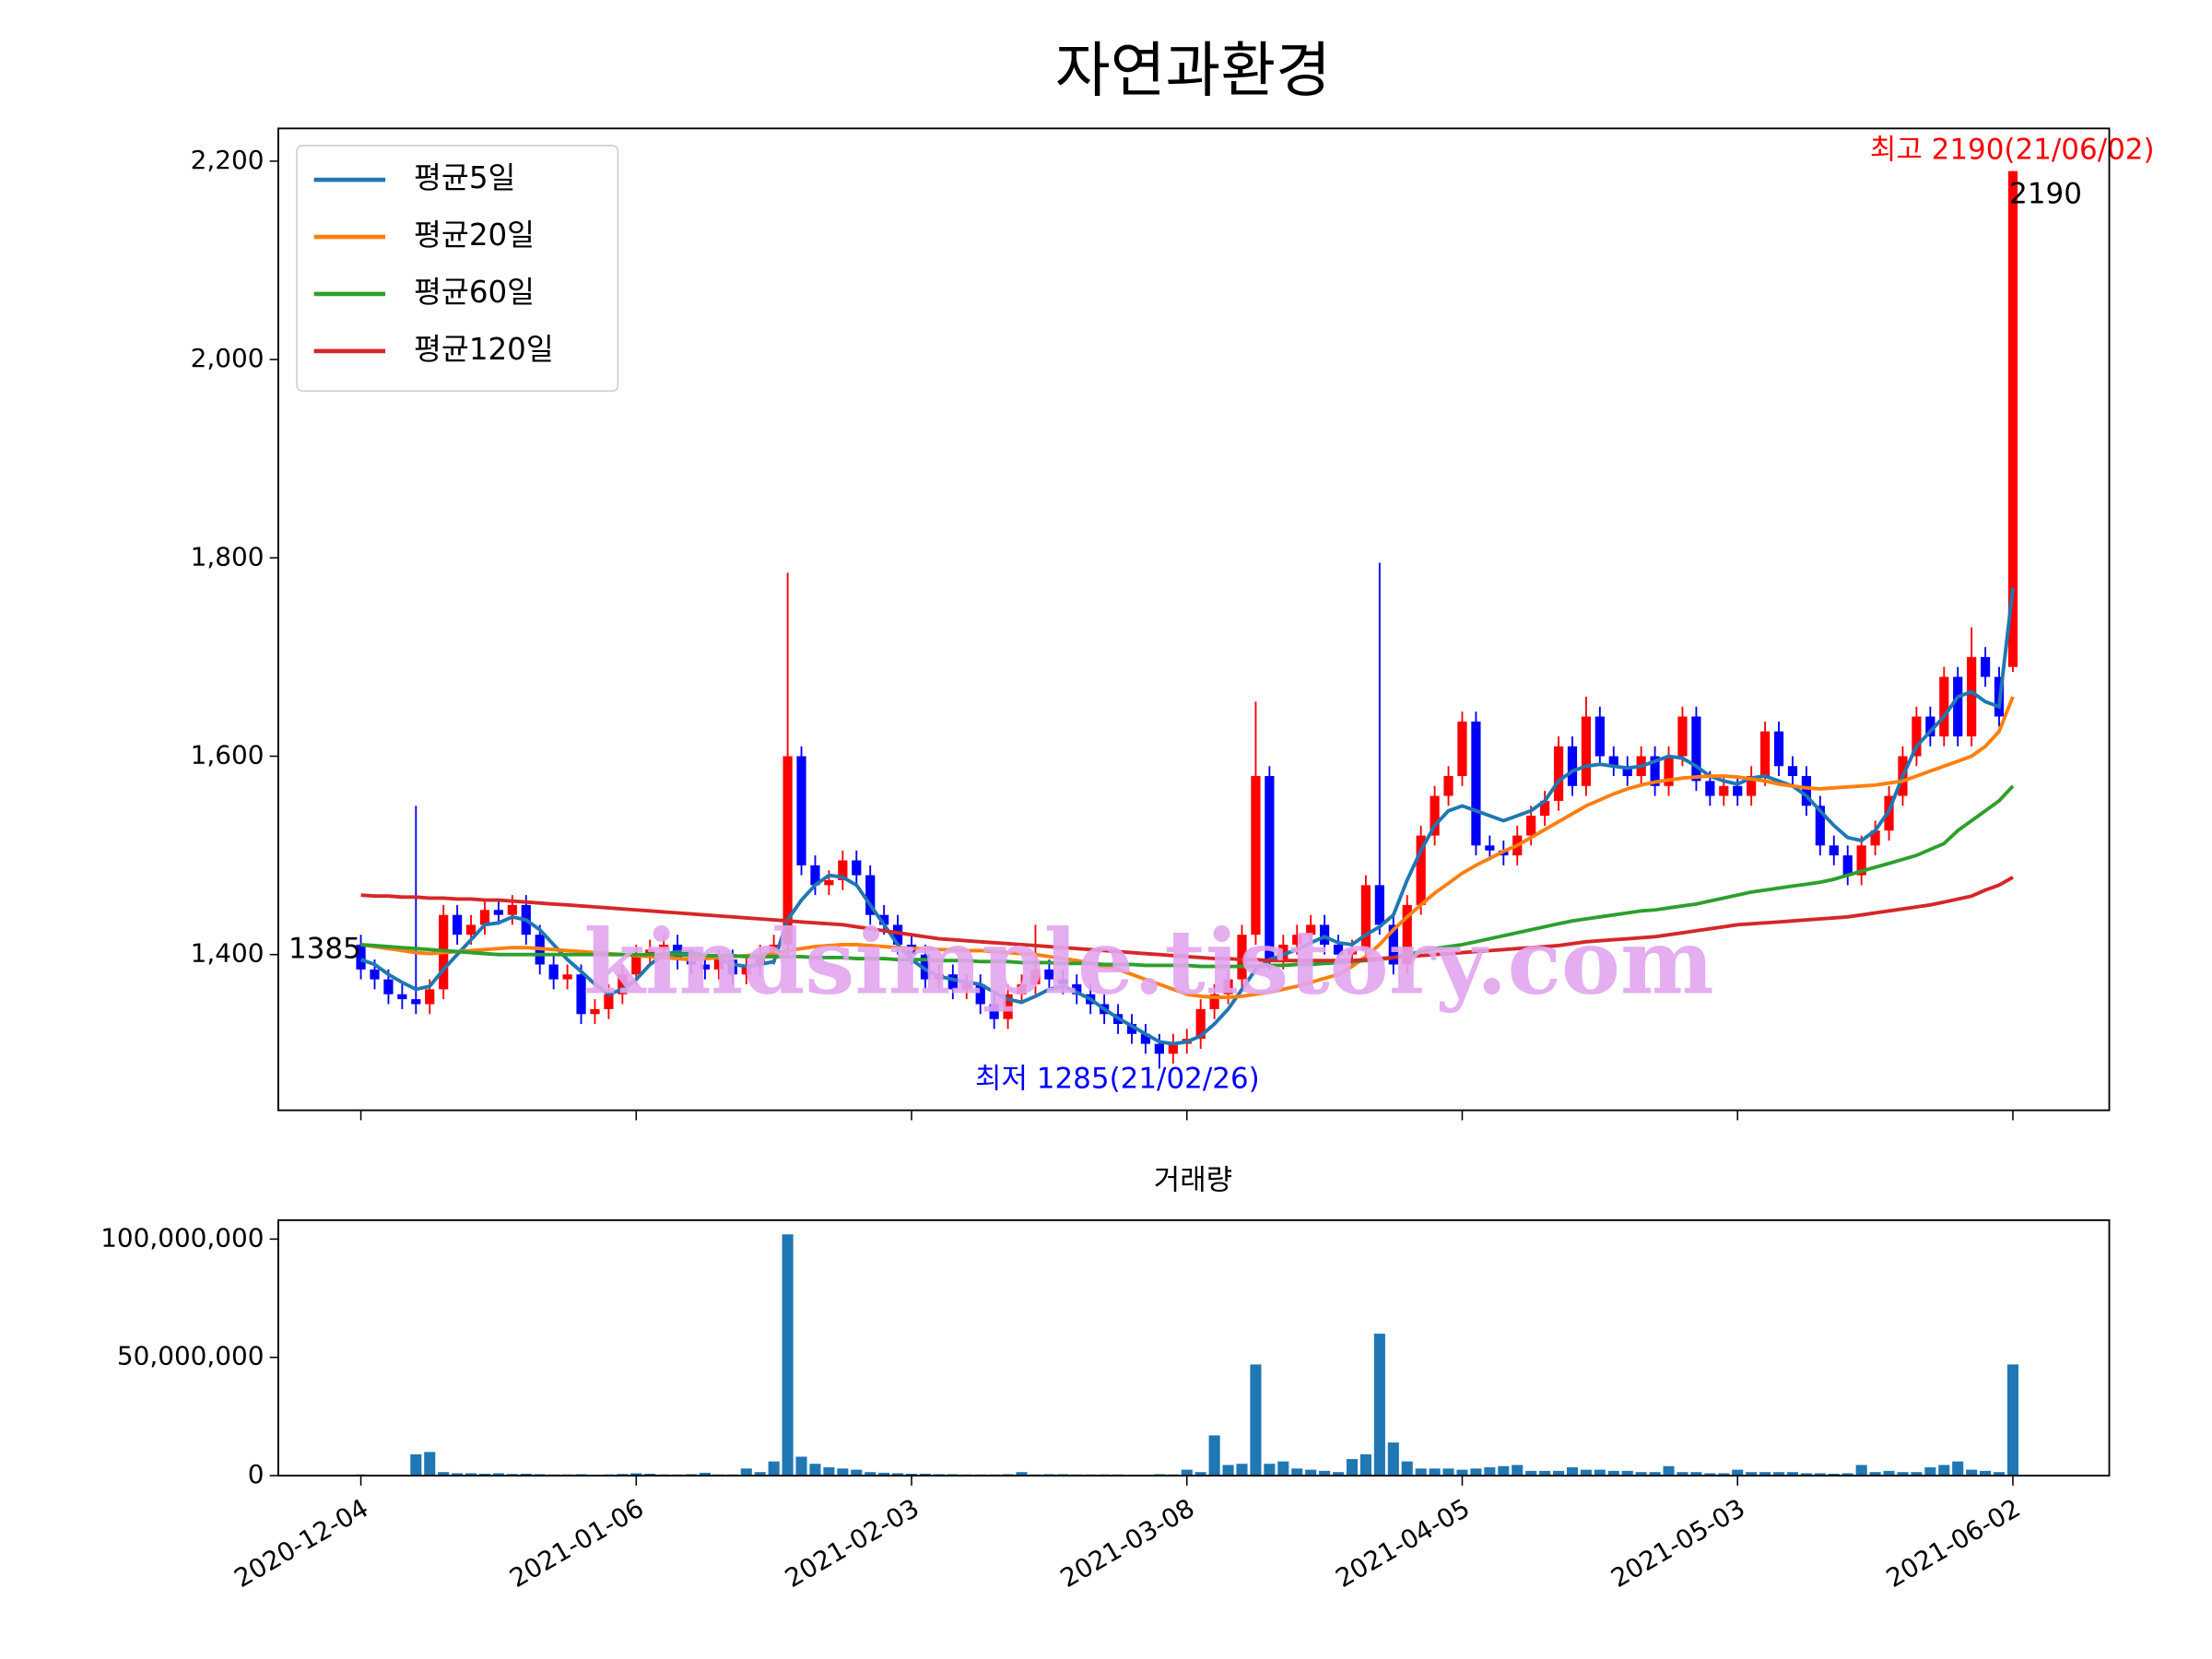 The image size is (2212, 1659). I want to click on y-tick-label: 0, so click(256, 1474).